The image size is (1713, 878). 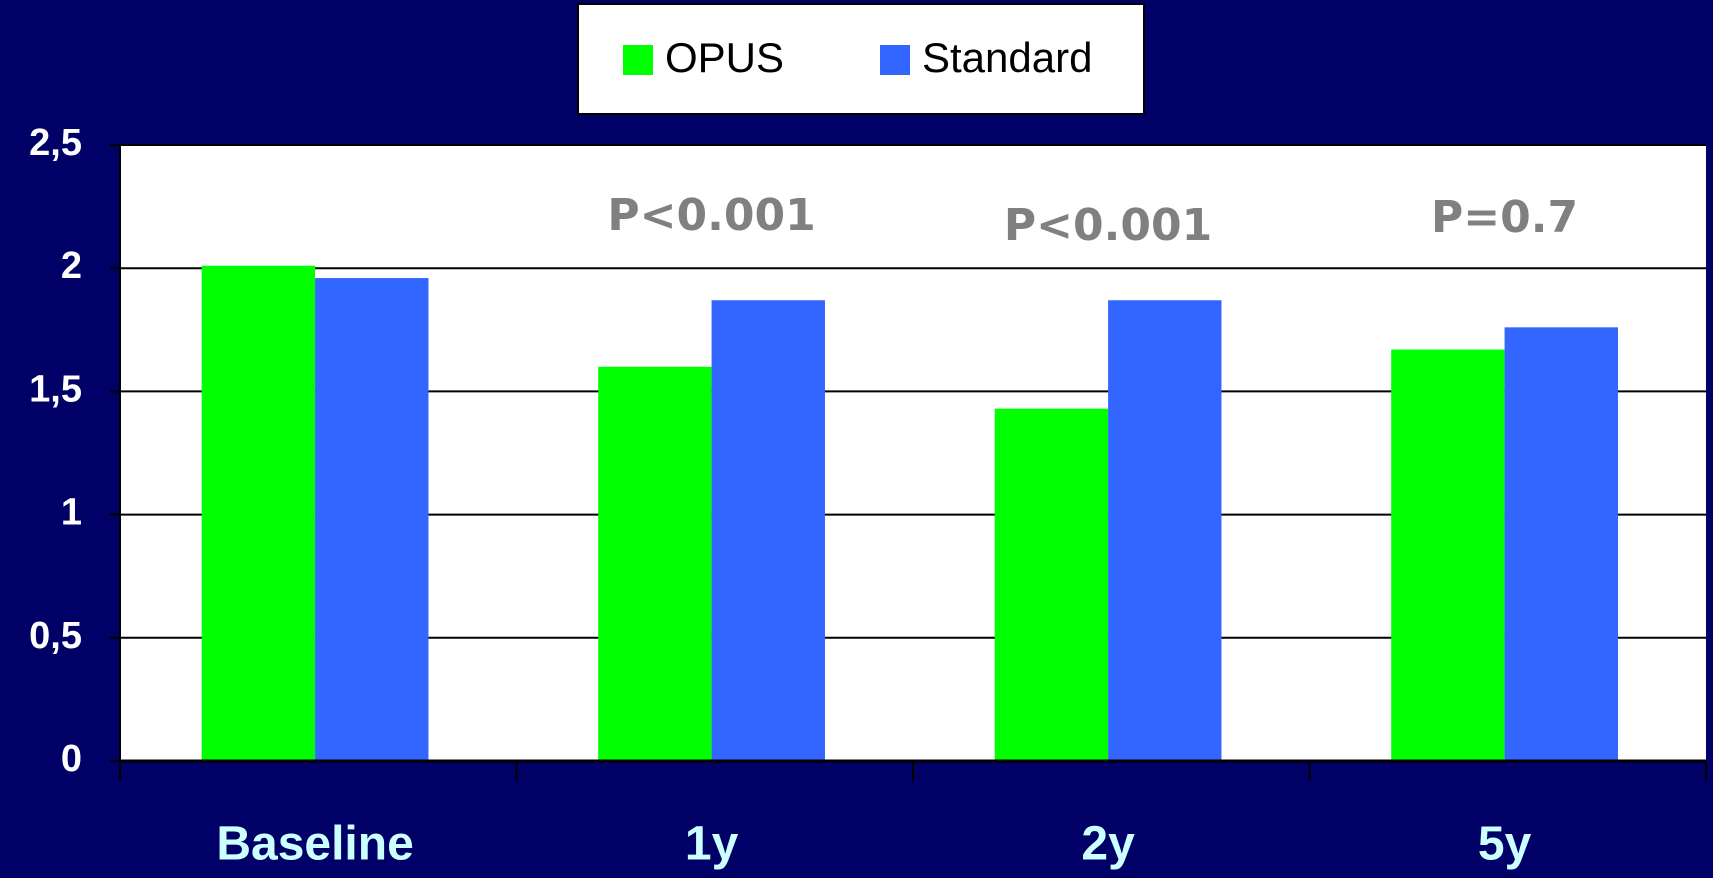 What do you see at coordinates (1007, 57) in the screenshot?
I see `legend-label: Standard` at bounding box center [1007, 57].